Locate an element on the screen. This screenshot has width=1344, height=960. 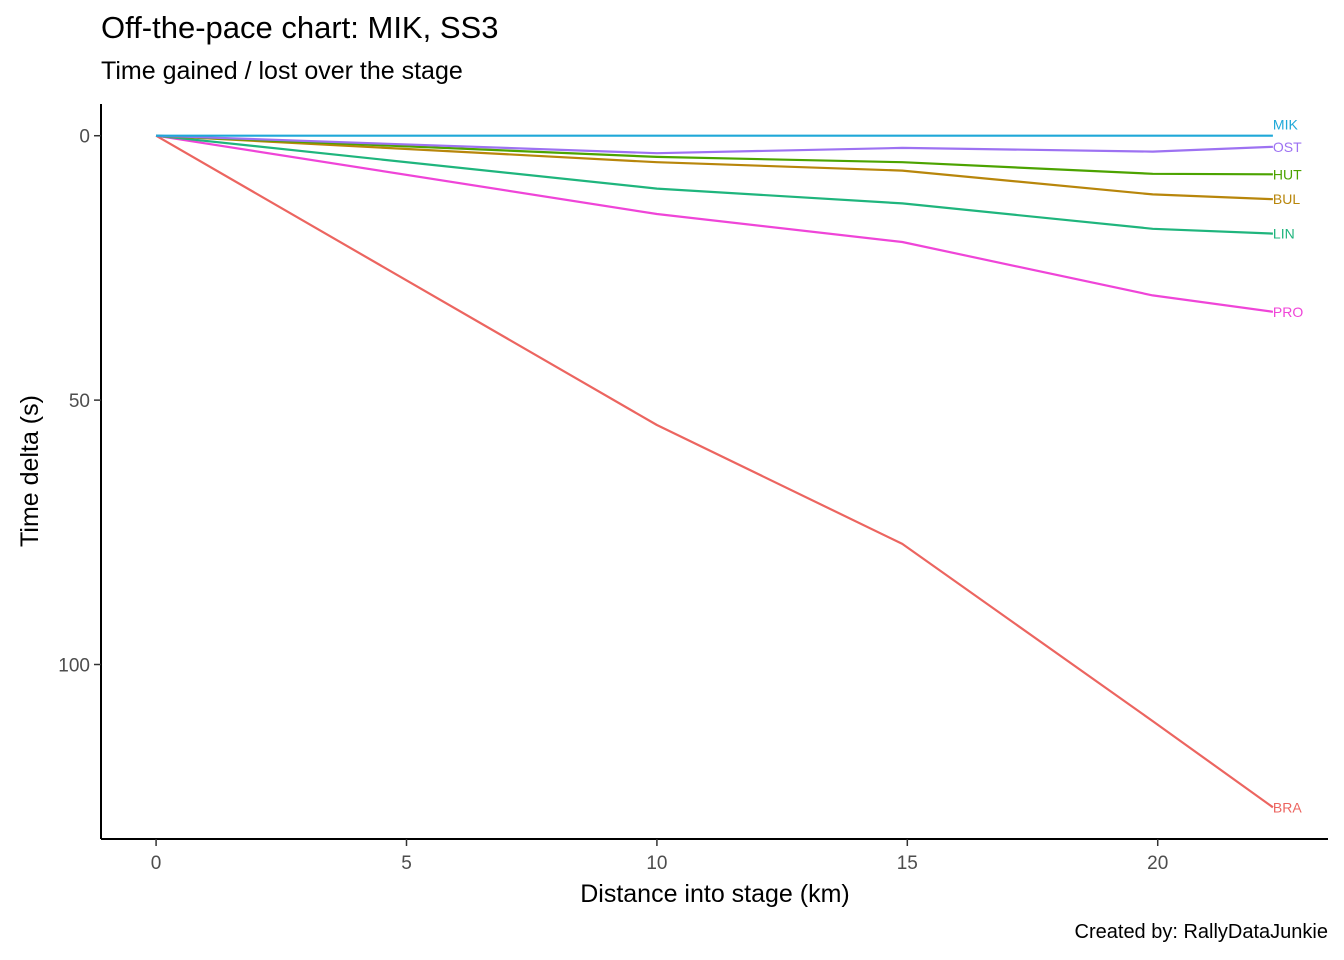
series-label-ost: OST is located at coordinates (1287, 147).